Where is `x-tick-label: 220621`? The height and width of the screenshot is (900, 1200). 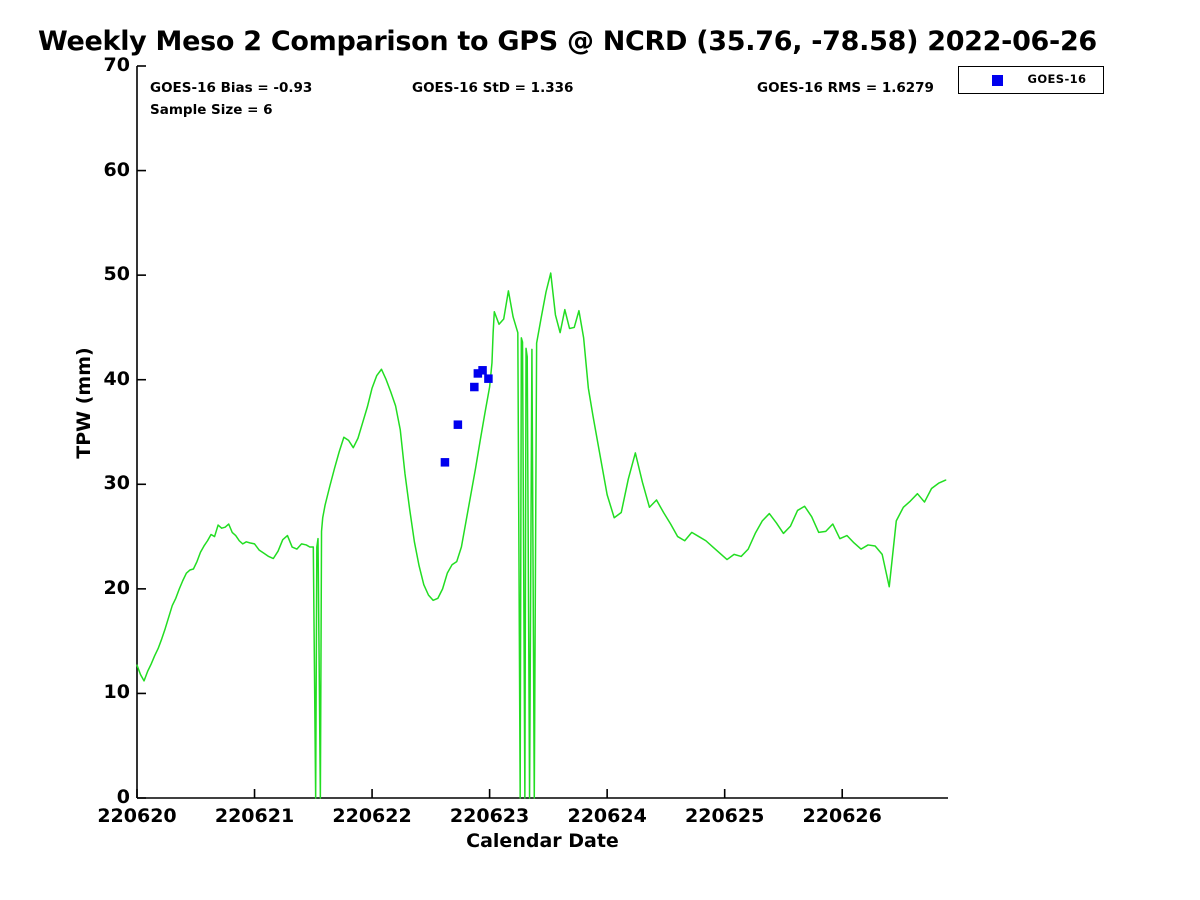 x-tick-label: 220621 is located at coordinates (254, 816).